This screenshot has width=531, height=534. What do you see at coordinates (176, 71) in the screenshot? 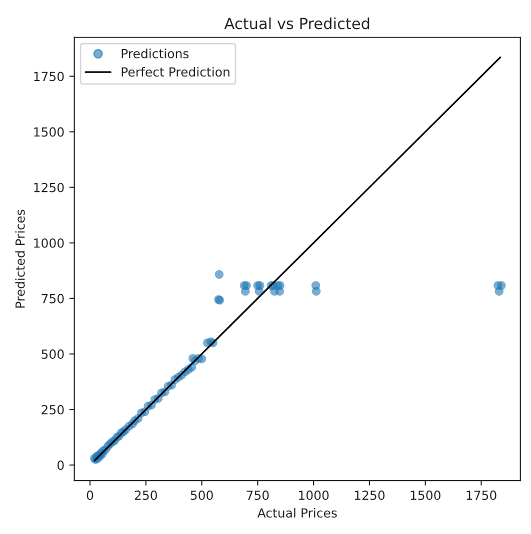
I see `legend-label: Perfect Prediction` at bounding box center [176, 71].